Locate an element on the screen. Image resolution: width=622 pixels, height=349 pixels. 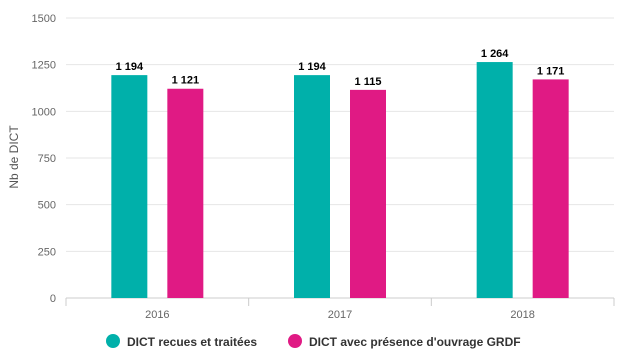
data-label-series-1-2016: 1 194 is located at coordinates (130, 67).